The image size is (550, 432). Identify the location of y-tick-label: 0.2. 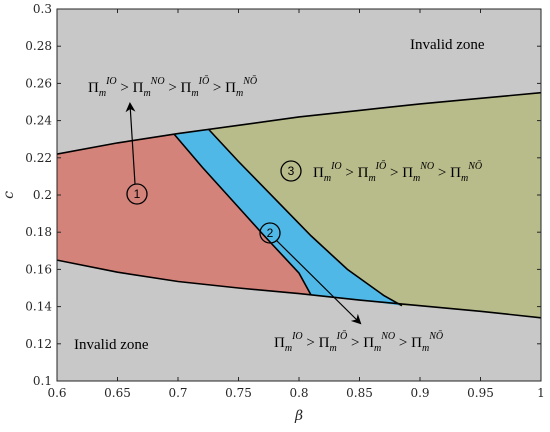
(42, 195).